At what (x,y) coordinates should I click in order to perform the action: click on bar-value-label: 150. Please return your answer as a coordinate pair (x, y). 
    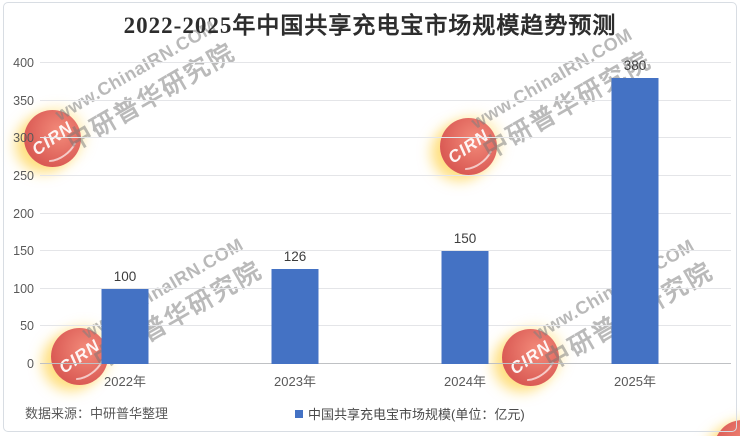
    Looking at the image, I should click on (465, 239).